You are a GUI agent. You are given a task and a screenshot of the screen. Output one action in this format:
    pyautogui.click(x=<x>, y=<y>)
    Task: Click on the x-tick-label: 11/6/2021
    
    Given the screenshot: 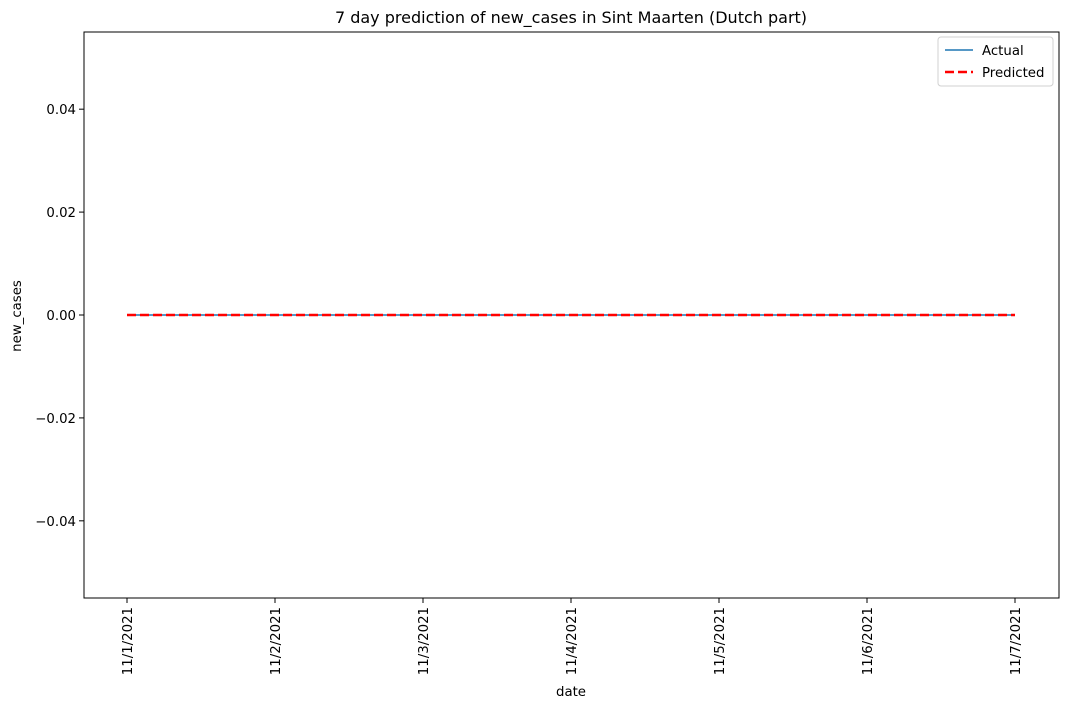 What is the action you would take?
    pyautogui.click(x=868, y=641)
    